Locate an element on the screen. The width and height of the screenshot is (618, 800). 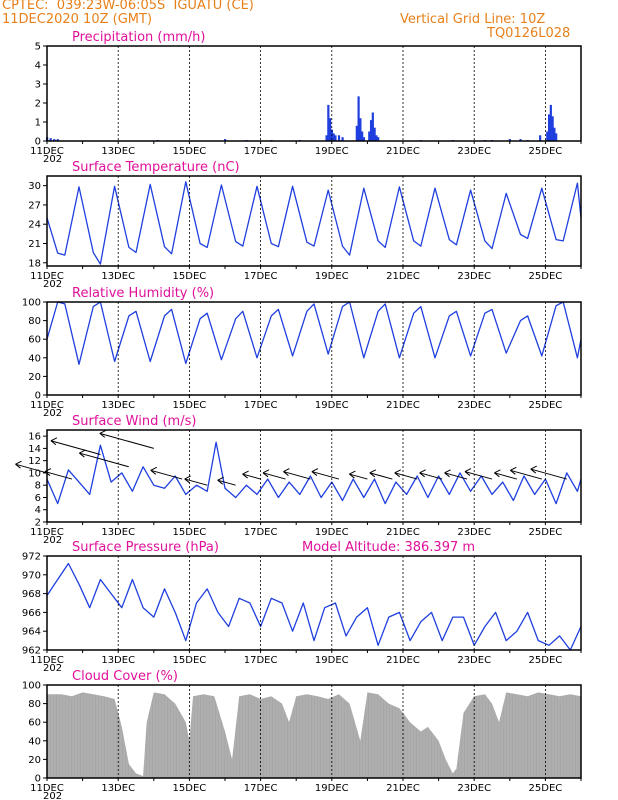
temp-ytick-label: 21 is located at coordinates (34, 244).